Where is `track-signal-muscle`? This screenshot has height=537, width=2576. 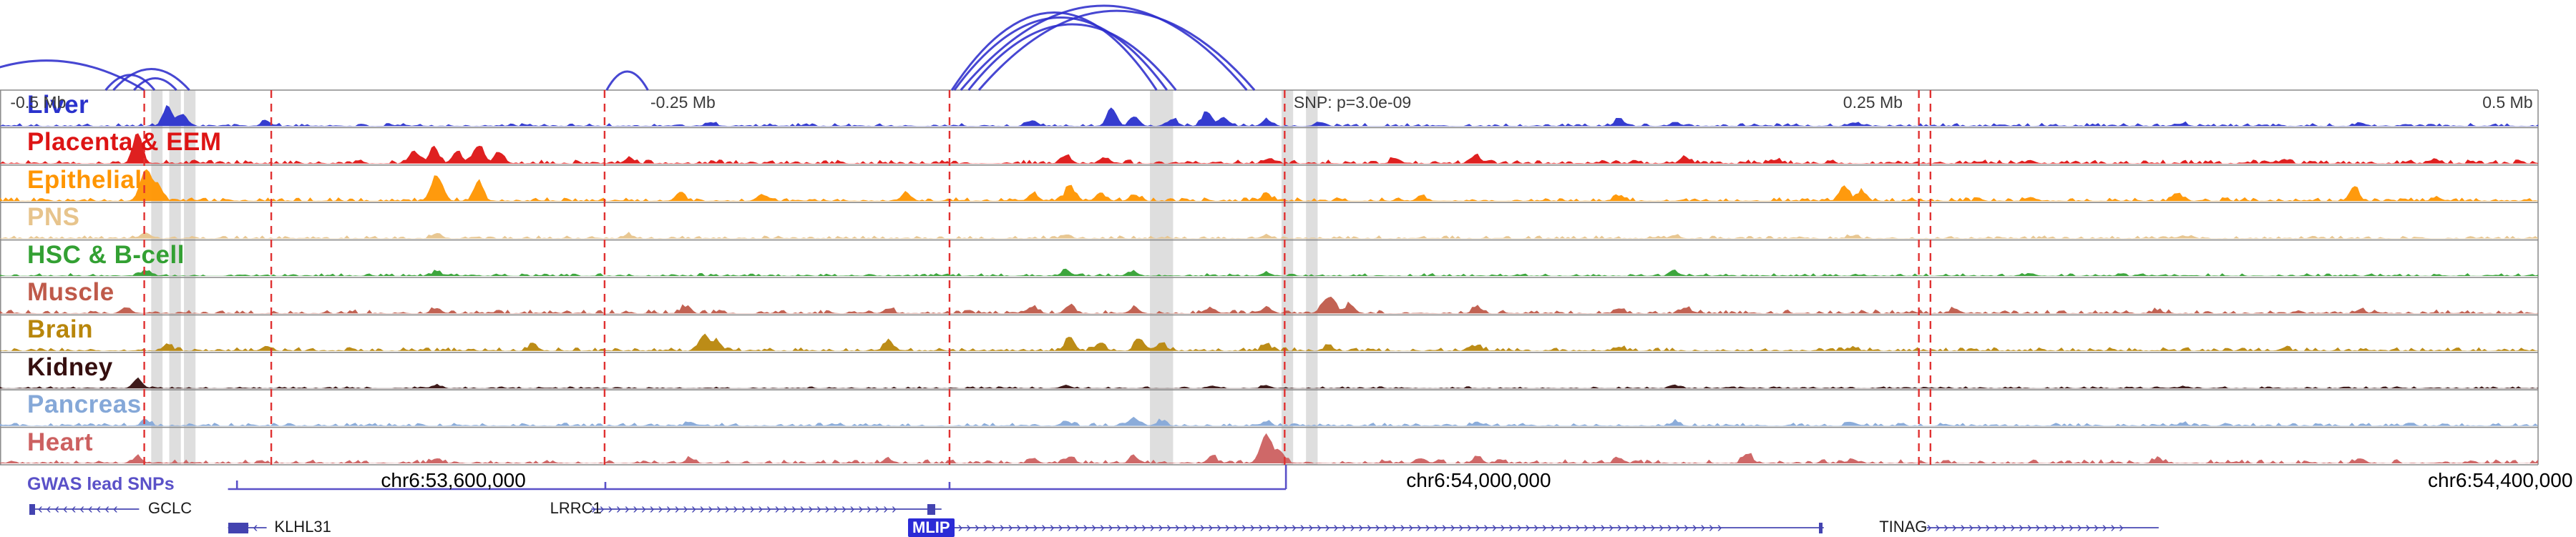 track-signal-muscle is located at coordinates (1269, 305).